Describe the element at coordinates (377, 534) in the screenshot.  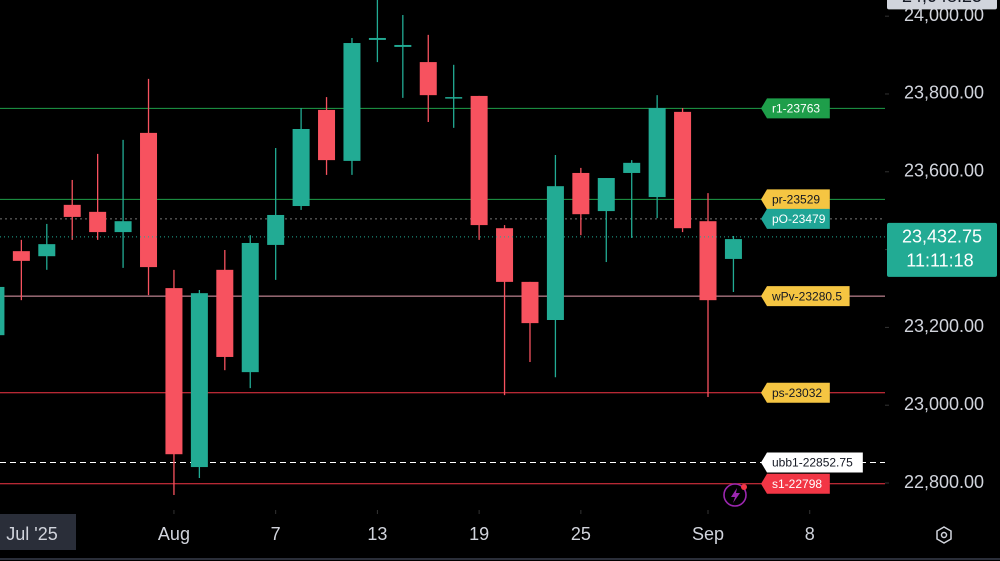
I see `x-tick-label: 13` at that location.